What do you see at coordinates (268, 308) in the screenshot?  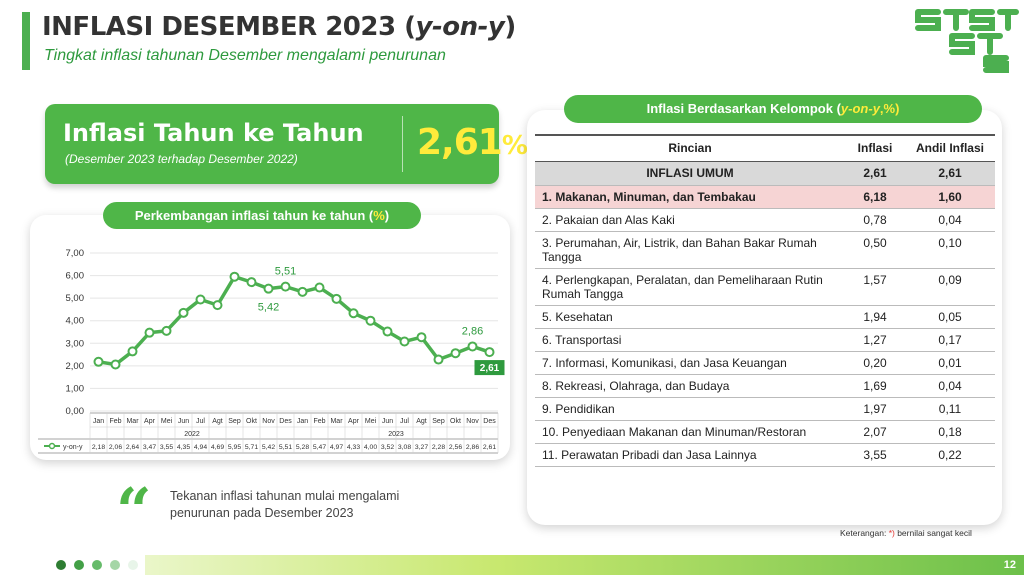 I see `data-label: 5,42` at bounding box center [268, 308].